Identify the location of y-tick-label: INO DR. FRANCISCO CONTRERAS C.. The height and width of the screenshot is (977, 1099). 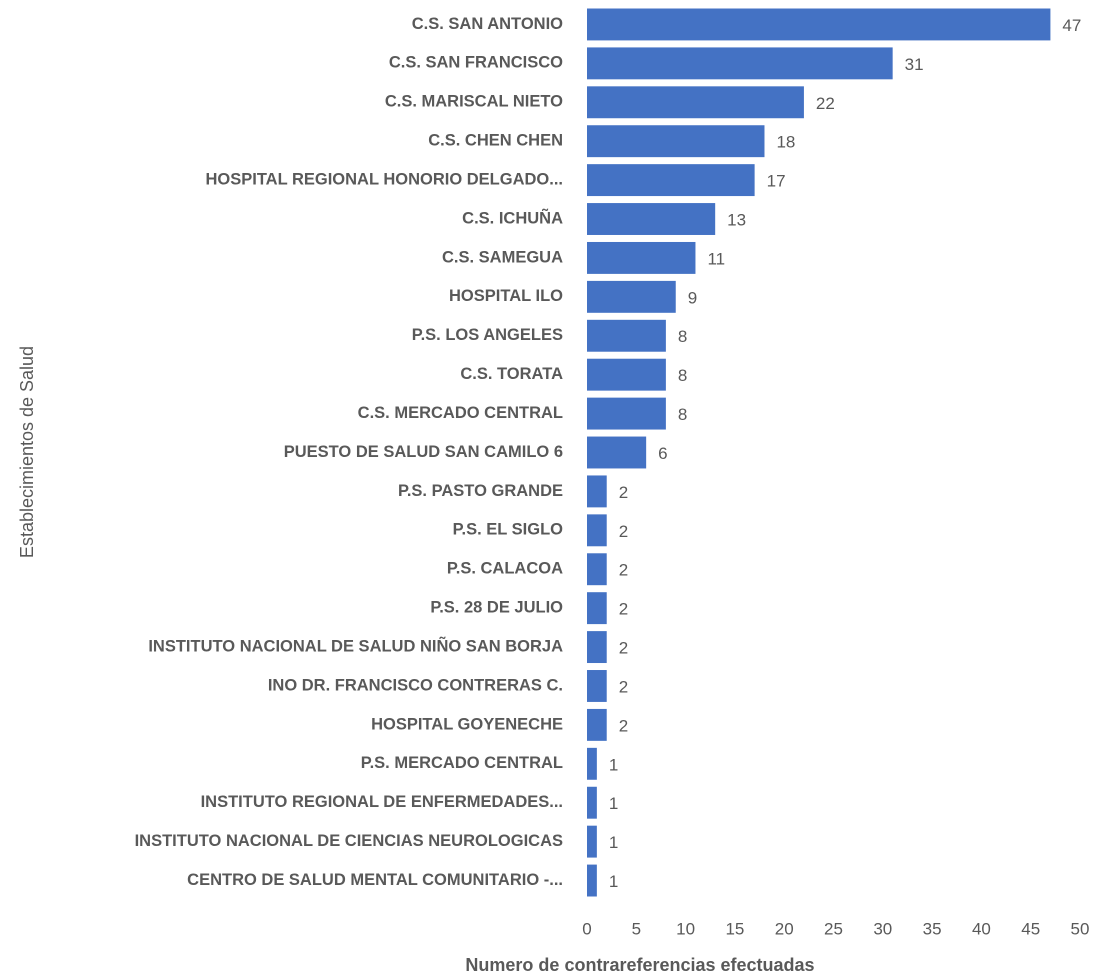
(415, 685).